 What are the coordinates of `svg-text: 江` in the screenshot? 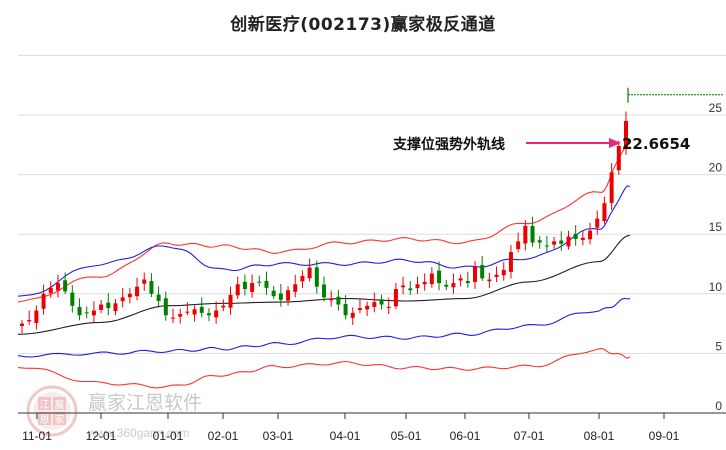 It's located at (45, 405).